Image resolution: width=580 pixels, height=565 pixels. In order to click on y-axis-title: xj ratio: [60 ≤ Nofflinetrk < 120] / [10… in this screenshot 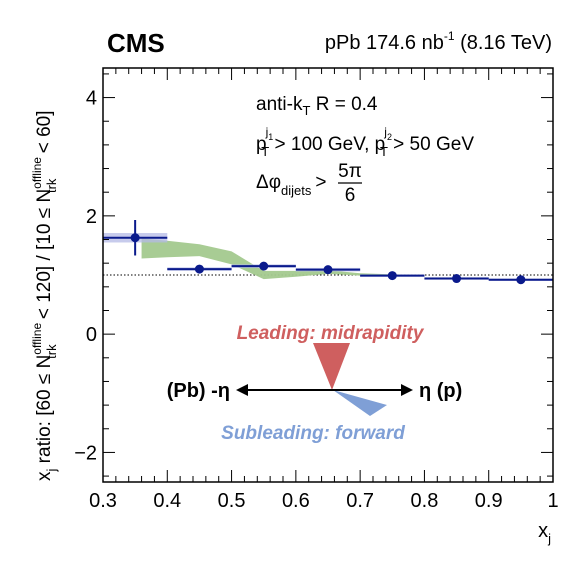, I will do `click(44, 295)`.